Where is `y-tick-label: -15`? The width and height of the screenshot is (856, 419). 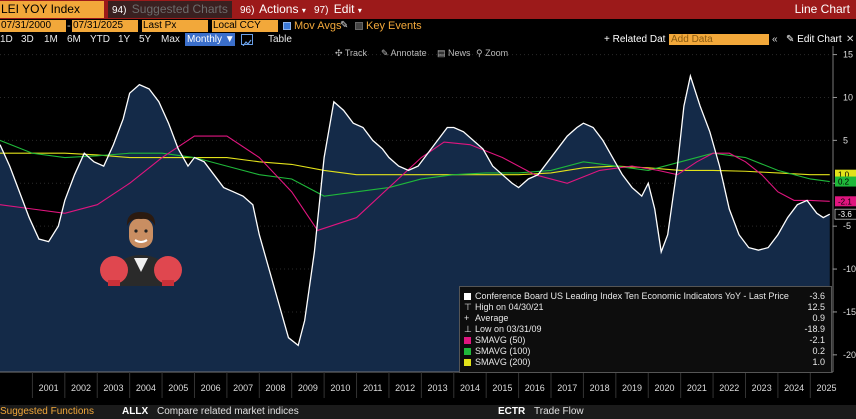
y-tick-label: -15 is located at coordinates (849, 312).